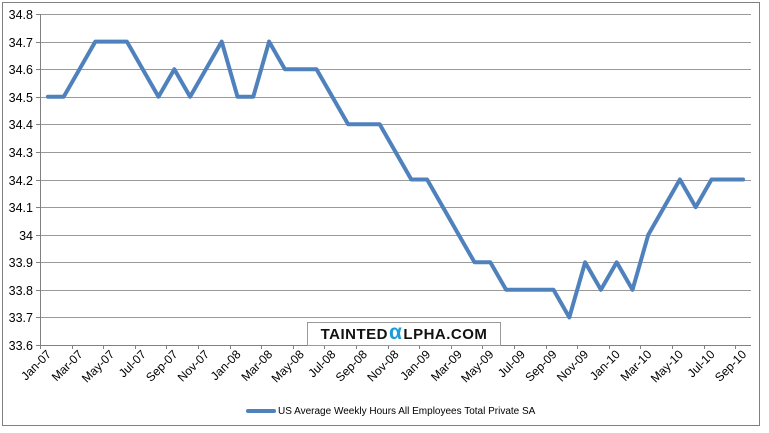  I want to click on y-axis-label: 33.9, so click(21, 263).